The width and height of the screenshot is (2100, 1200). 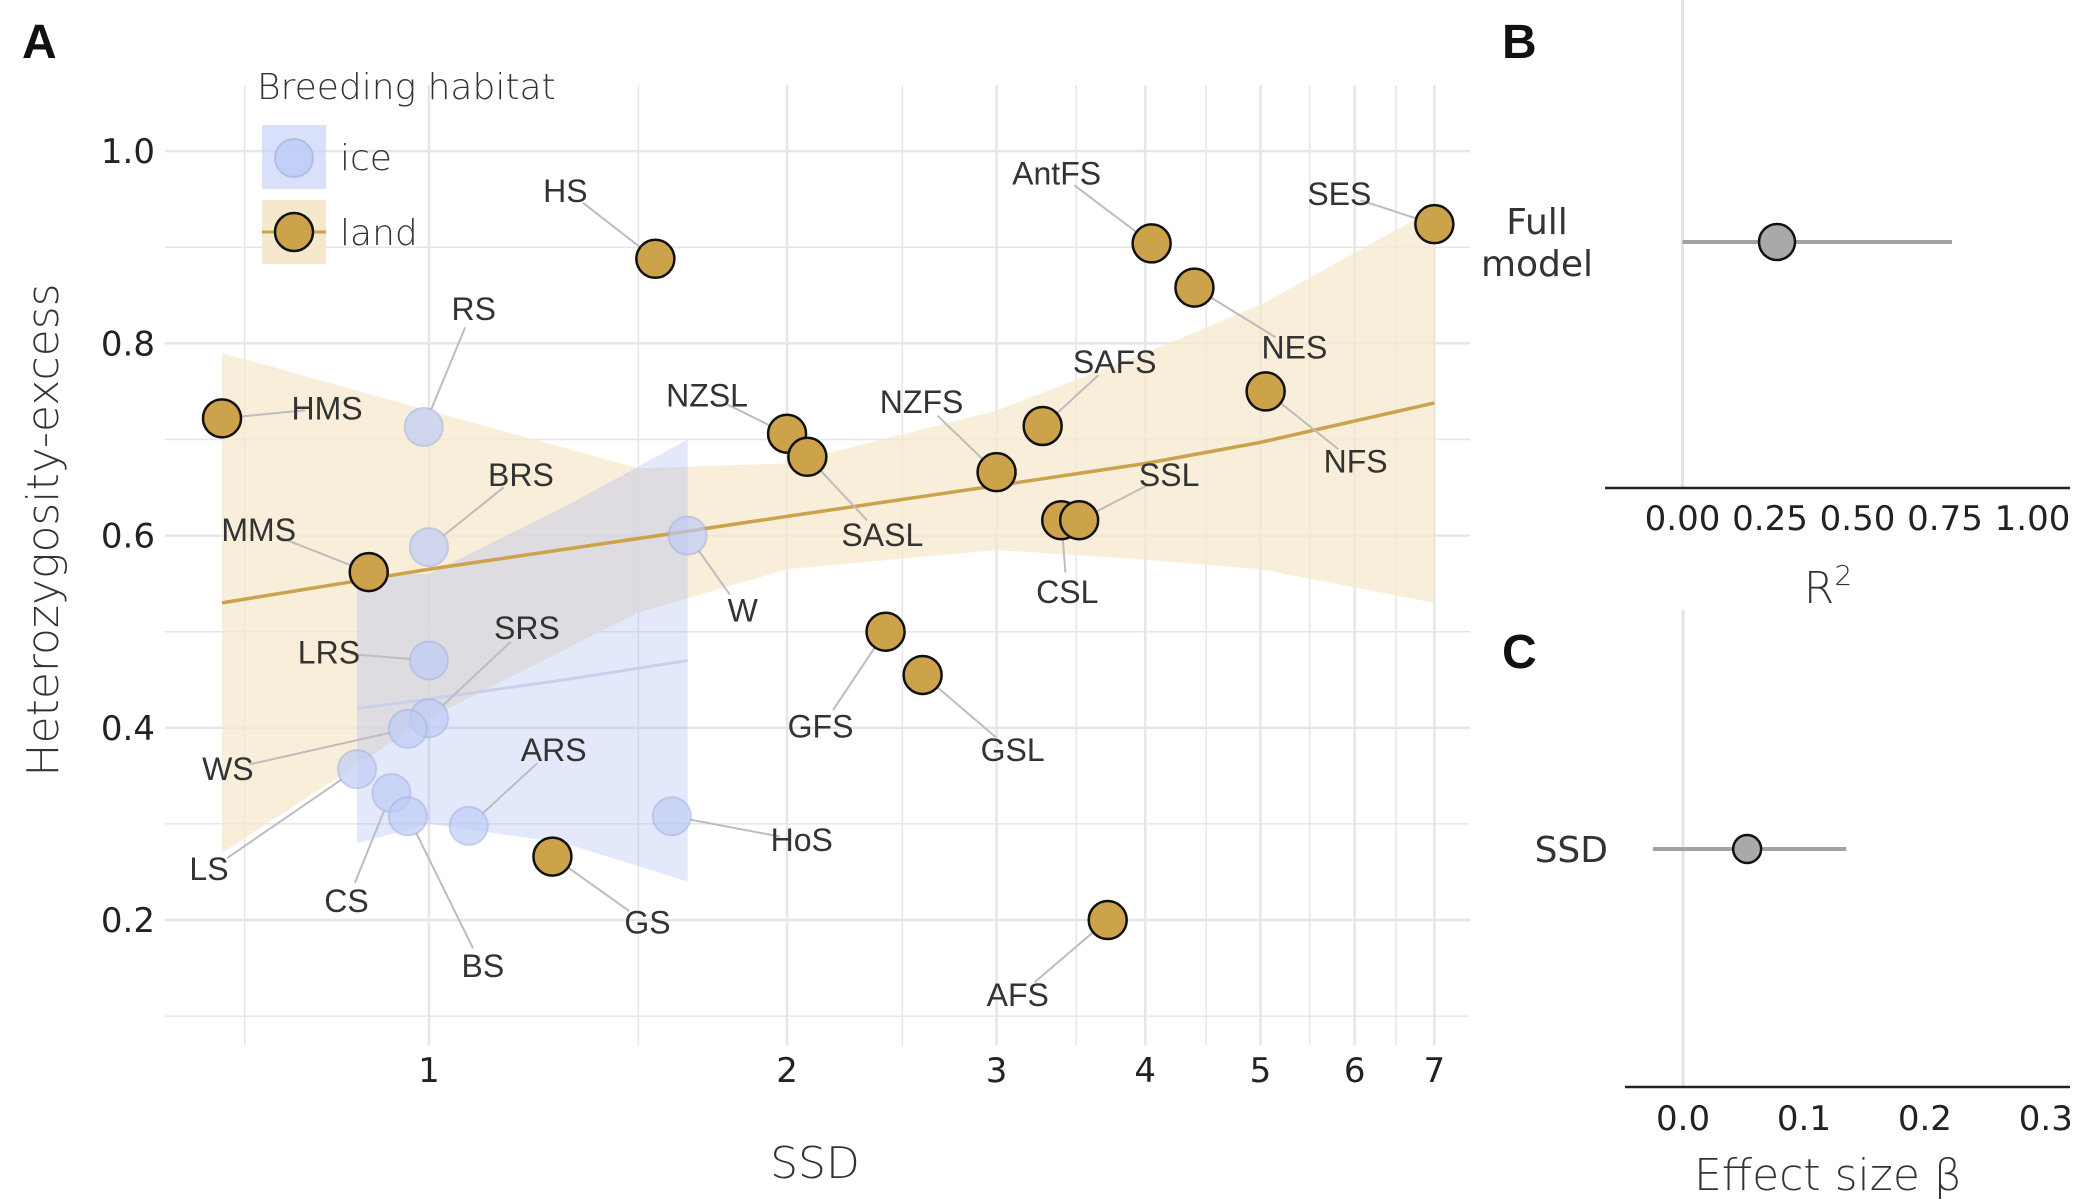 I want to click on panel-c-x-tick-label: 0.3, so click(x=2046, y=1119).